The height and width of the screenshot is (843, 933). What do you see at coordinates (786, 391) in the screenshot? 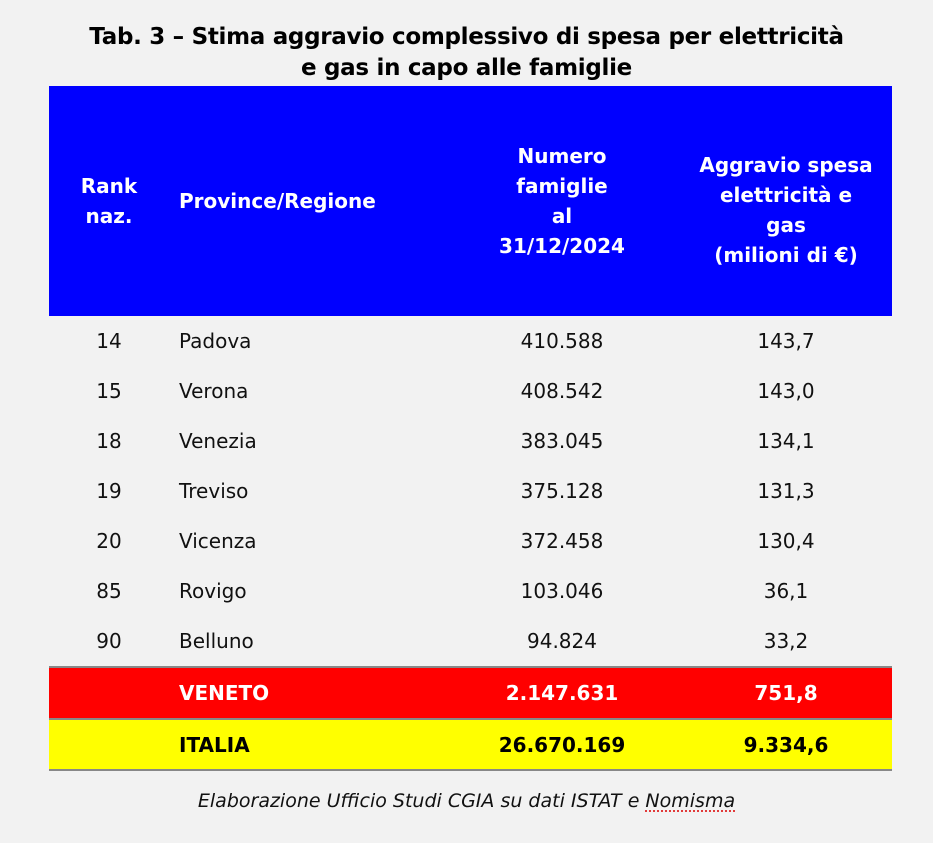
I see `cost-value: 143,0` at bounding box center [786, 391].